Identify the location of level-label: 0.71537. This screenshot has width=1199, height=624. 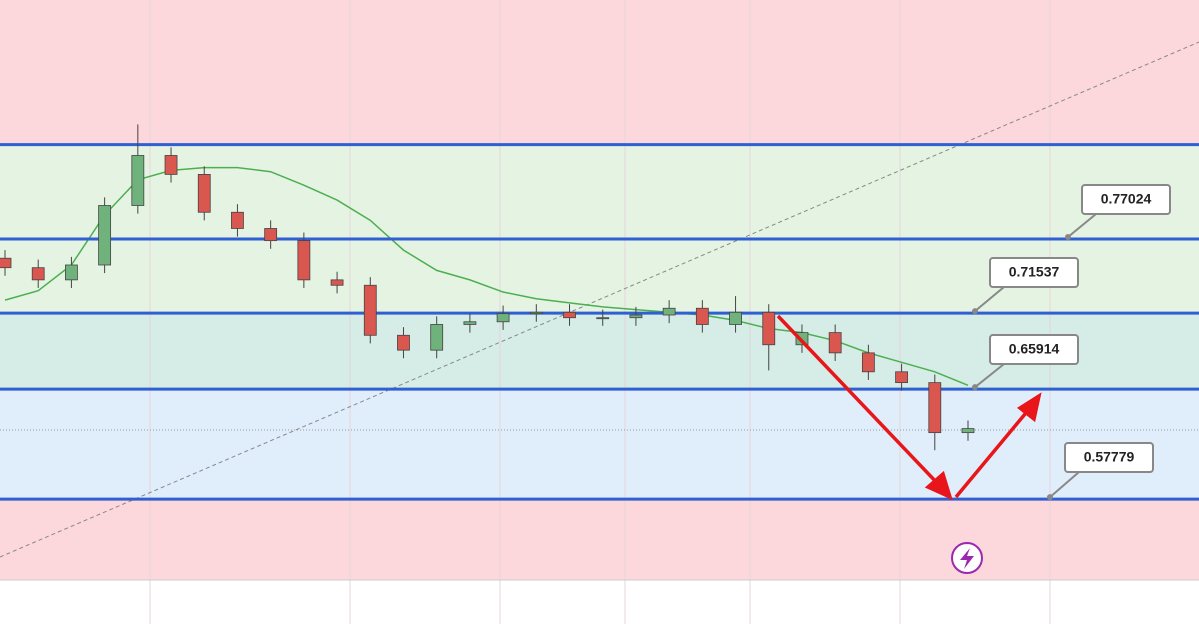
(1034, 272).